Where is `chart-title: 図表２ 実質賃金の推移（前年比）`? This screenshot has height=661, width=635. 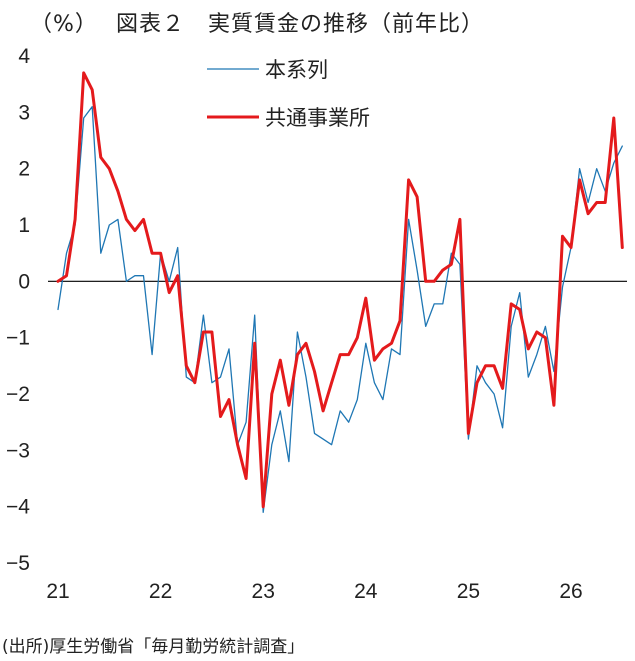
chart-title: 図表２ 実質賃金の推移（前年比） is located at coordinates (300, 24).